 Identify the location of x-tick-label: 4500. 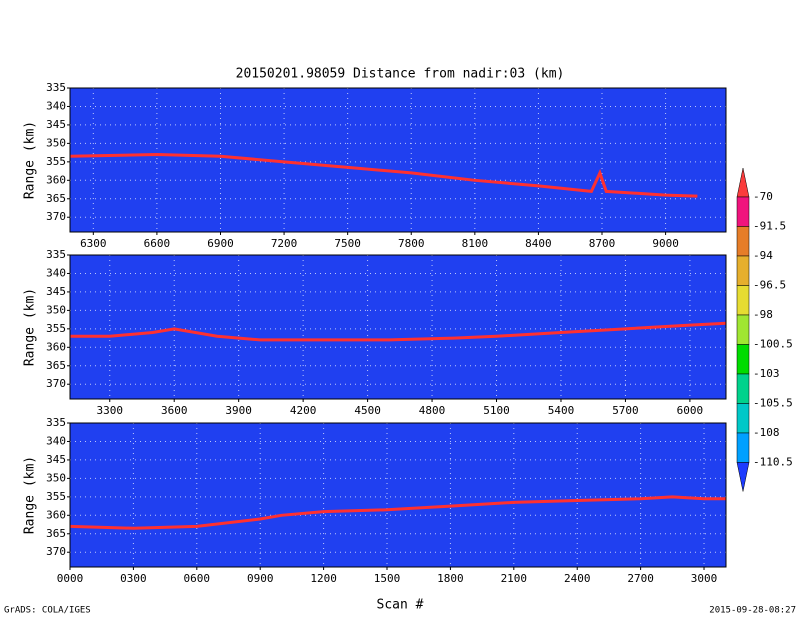
(367, 410).